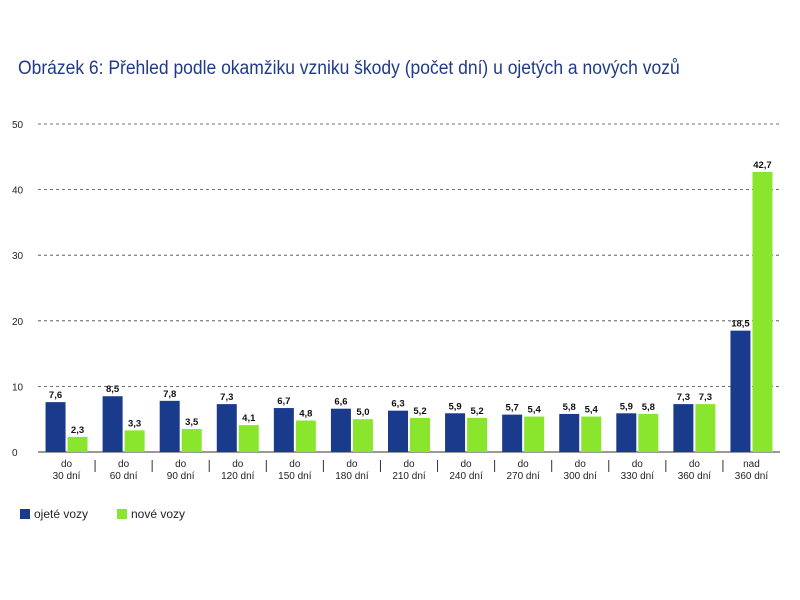 The height and width of the screenshot is (600, 800). Describe the element at coordinates (638, 476) in the screenshot. I see `x-tick-label: 330 dní` at that location.